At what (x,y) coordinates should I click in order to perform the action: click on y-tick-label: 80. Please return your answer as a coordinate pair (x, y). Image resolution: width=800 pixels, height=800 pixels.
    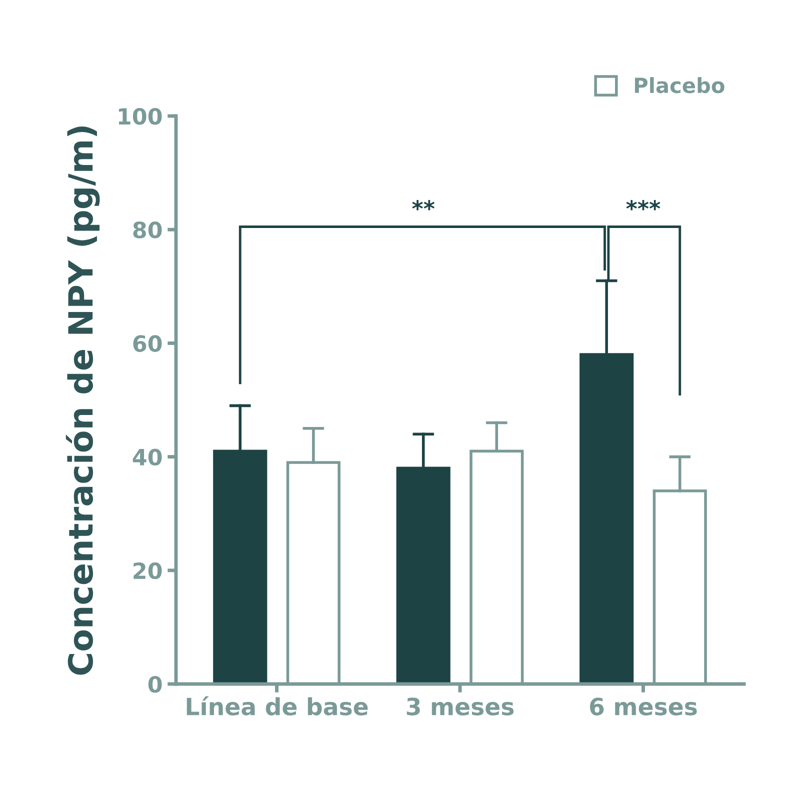
    Looking at the image, I should click on (147, 230).